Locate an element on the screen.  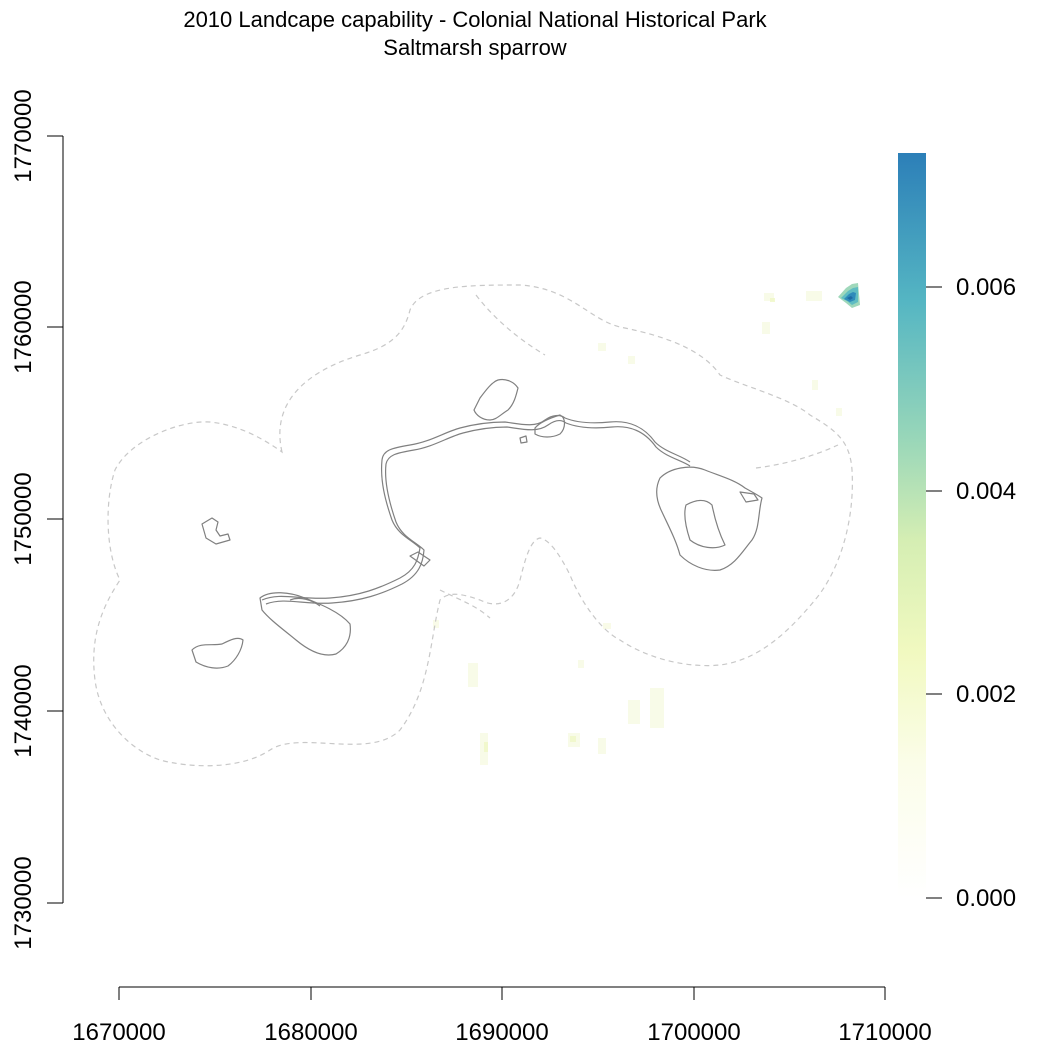
x-tick-label: 1670000 is located at coordinates (118, 1032).